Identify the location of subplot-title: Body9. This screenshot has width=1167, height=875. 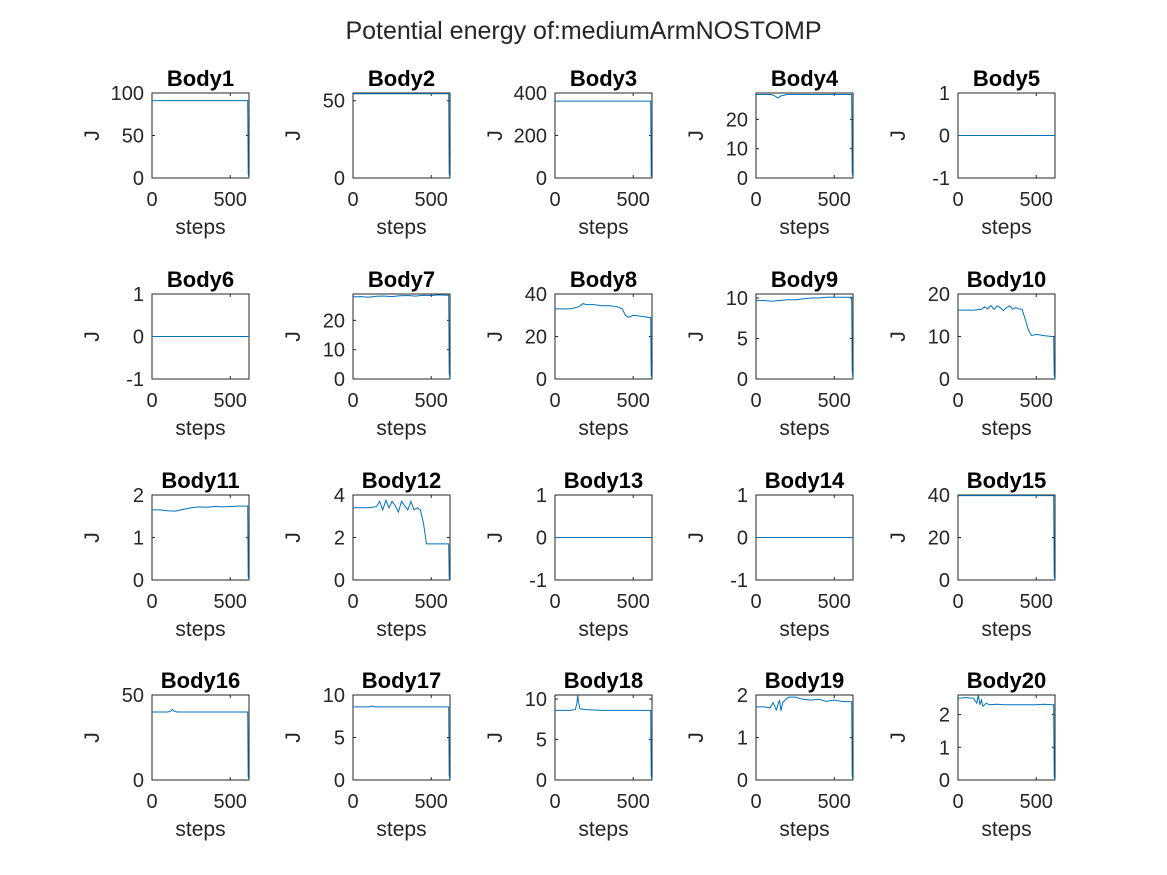
(804, 279).